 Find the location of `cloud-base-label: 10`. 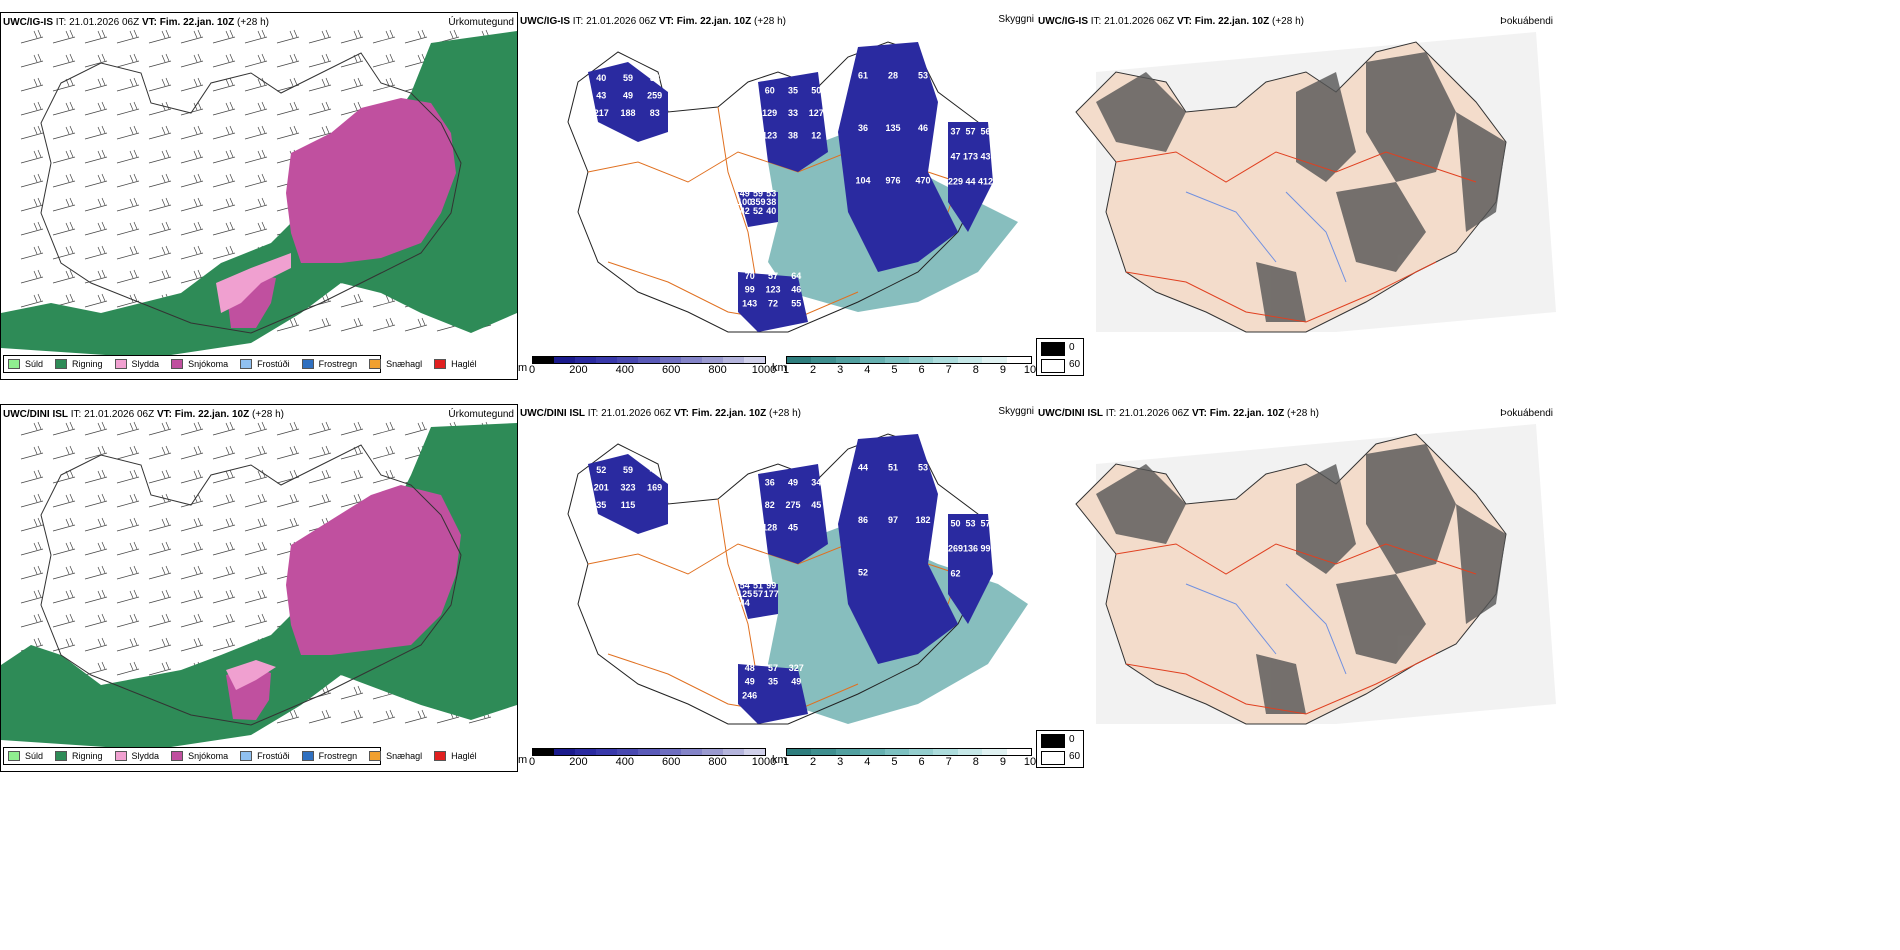

cloud-base-label: 10 is located at coordinates (601, 130).